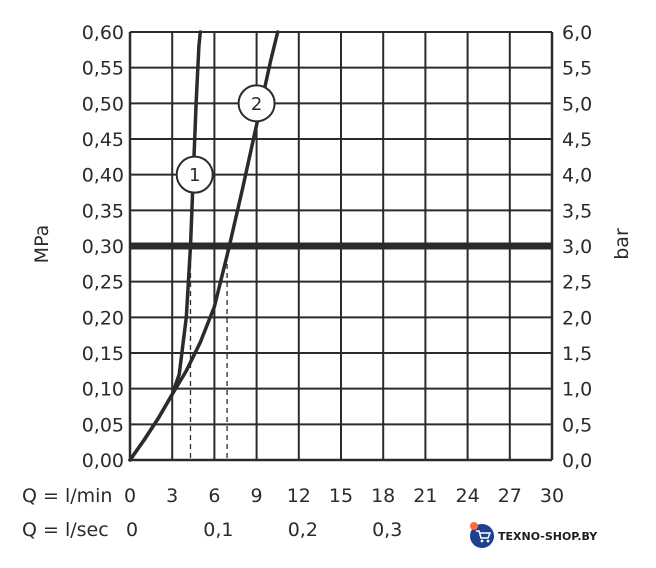 The height and width of the screenshot is (568, 656). What do you see at coordinates (577, 283) in the screenshot?
I see `y-tick-label-right: 2,5` at bounding box center [577, 283].